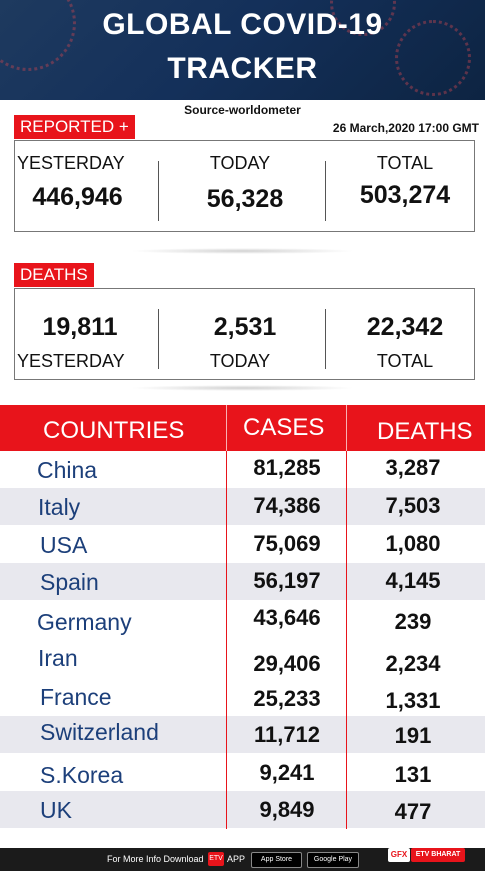  Describe the element at coordinates (413, 774) in the screenshot. I see `deaths-value: 131` at that location.